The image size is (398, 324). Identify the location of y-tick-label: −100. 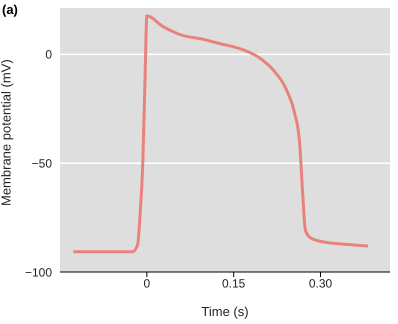
(38, 272).